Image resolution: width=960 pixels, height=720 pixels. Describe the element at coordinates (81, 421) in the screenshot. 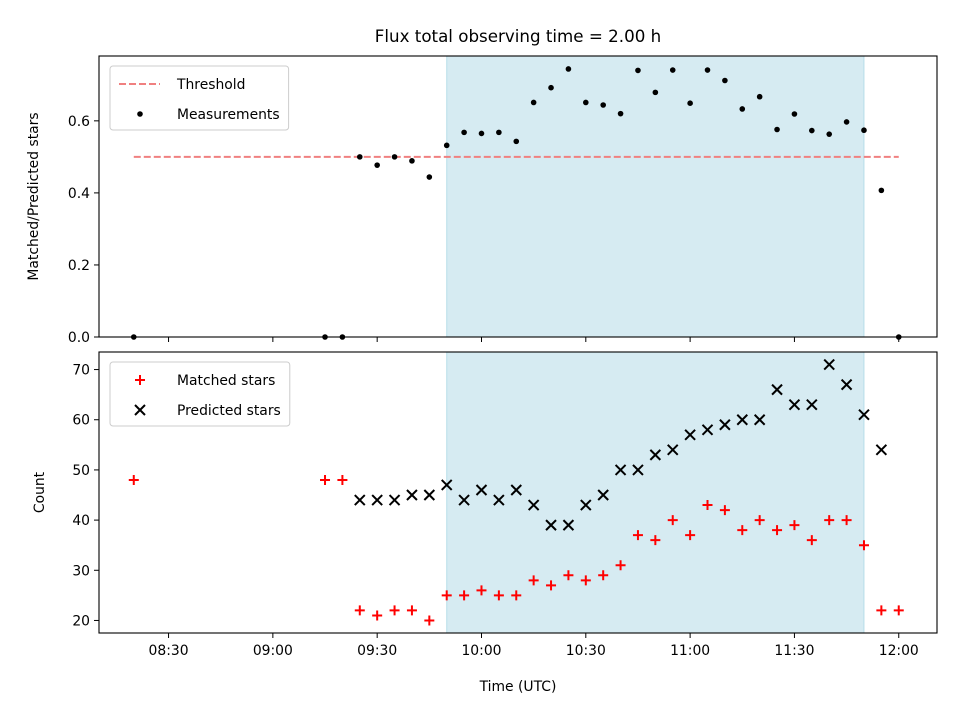

I see `y-tick-label: 60` at that location.